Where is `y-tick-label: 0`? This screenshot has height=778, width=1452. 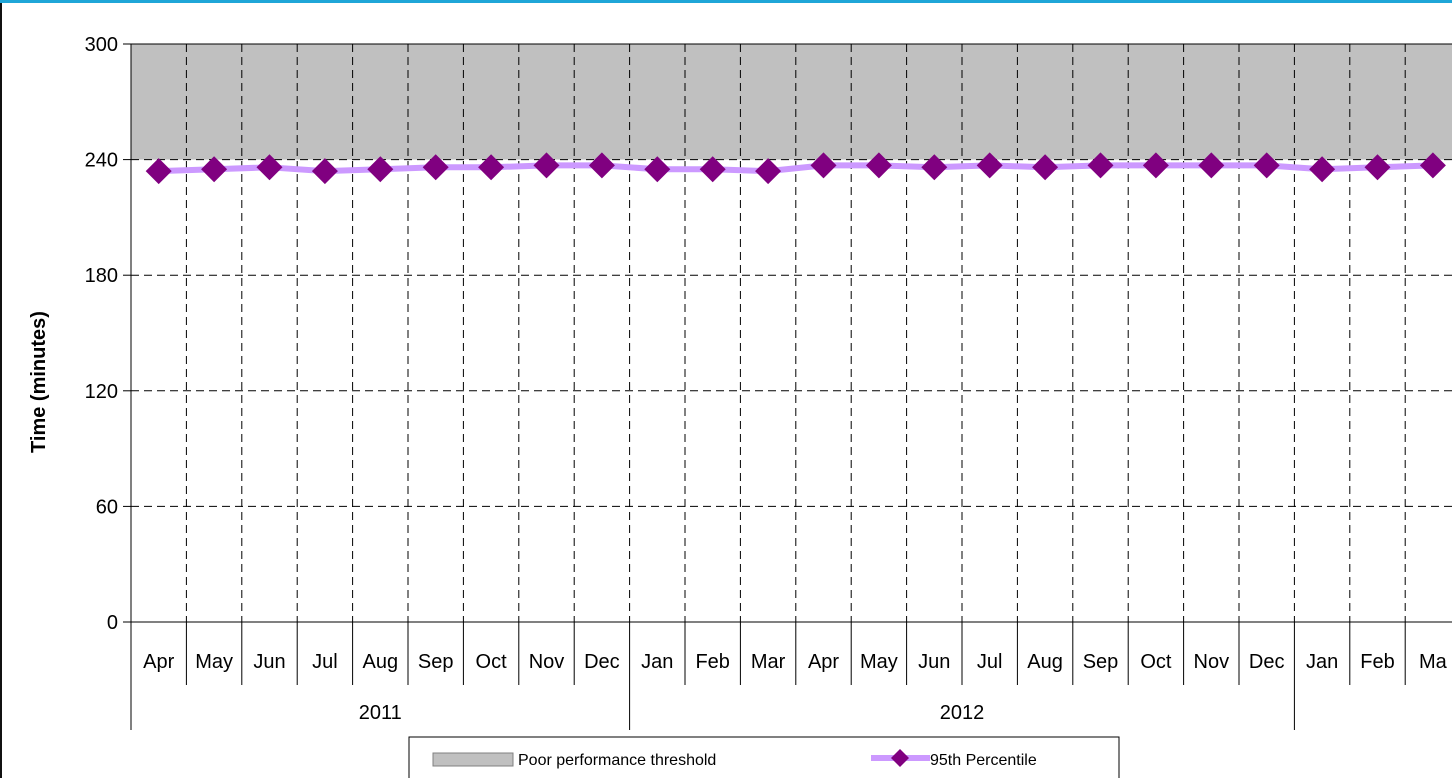
y-tick-label: 0 is located at coordinates (112, 623).